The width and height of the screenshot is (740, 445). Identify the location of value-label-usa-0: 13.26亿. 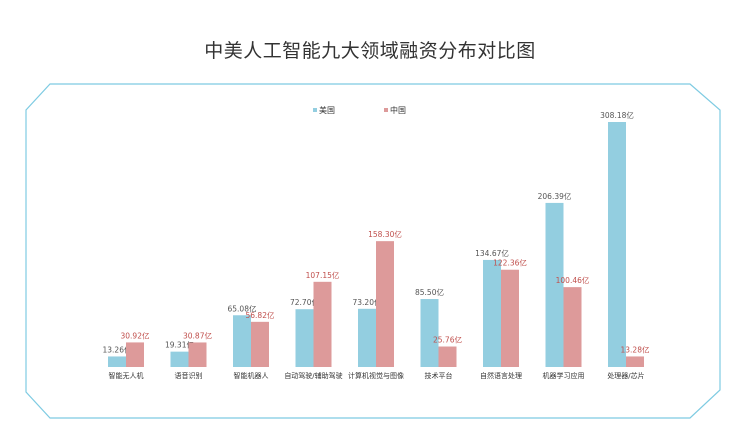
(117, 349).